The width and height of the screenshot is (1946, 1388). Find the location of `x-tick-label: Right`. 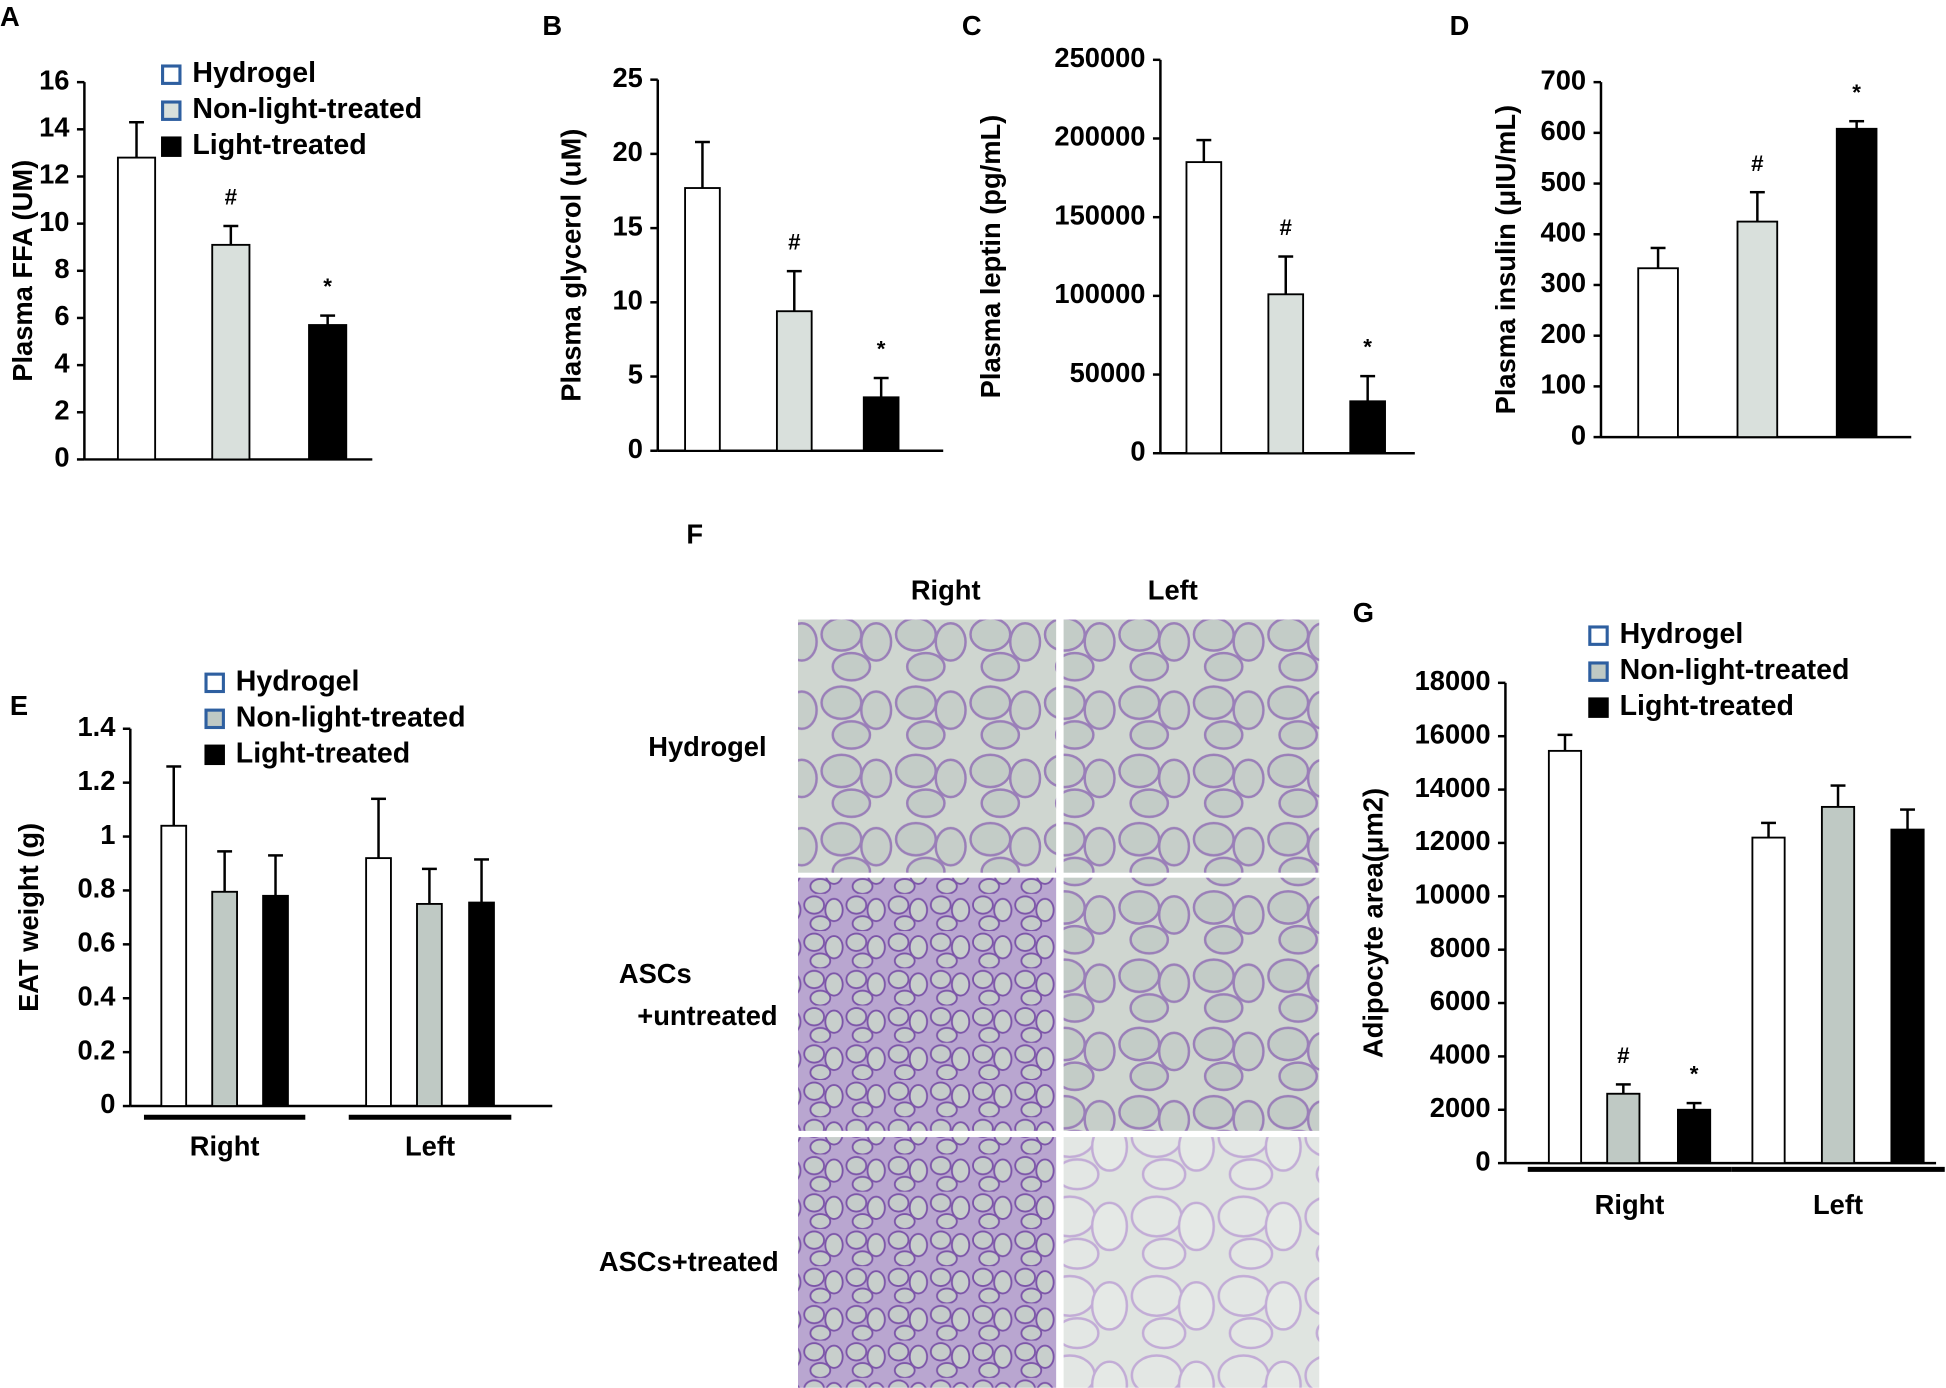

x-tick-label: Right is located at coordinates (225, 1145).